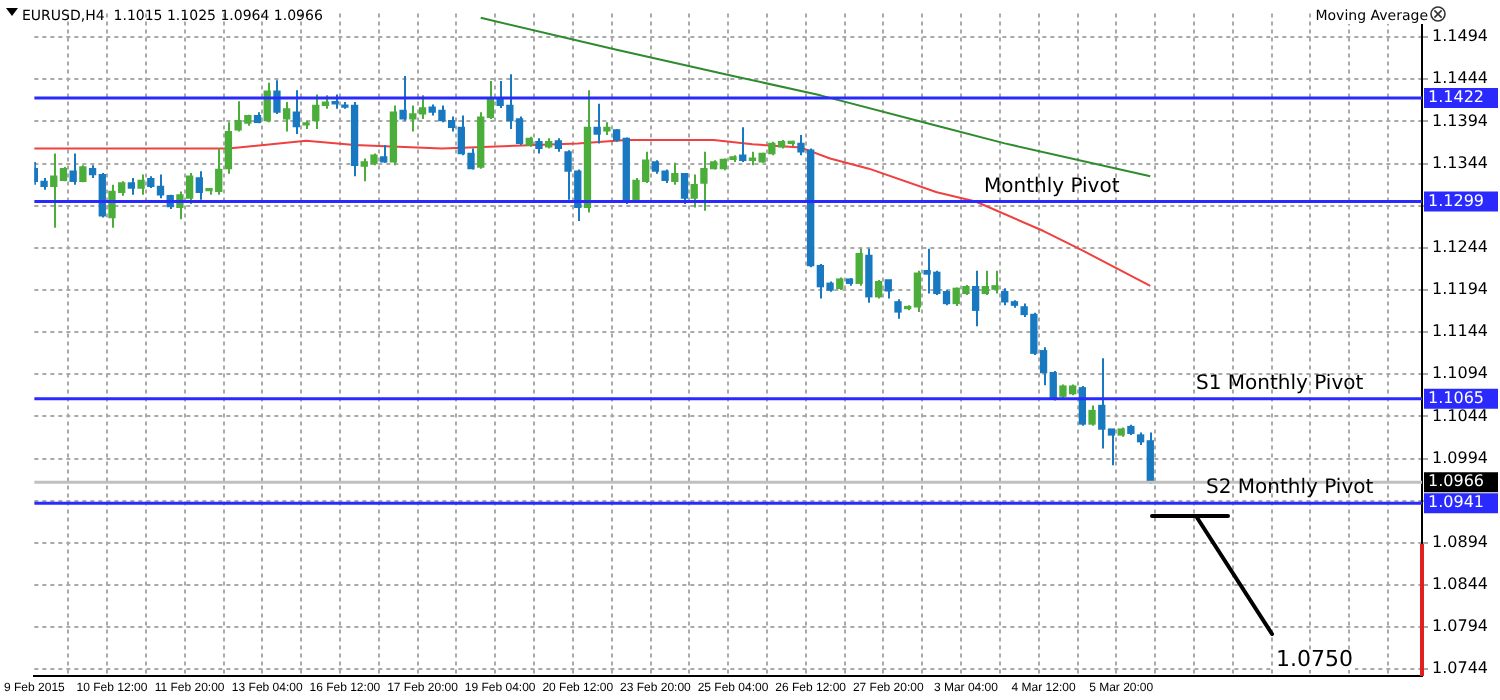  What do you see at coordinates (1456, 502) in the screenshot?
I see `ref-line-label: 1.0941` at bounding box center [1456, 502].